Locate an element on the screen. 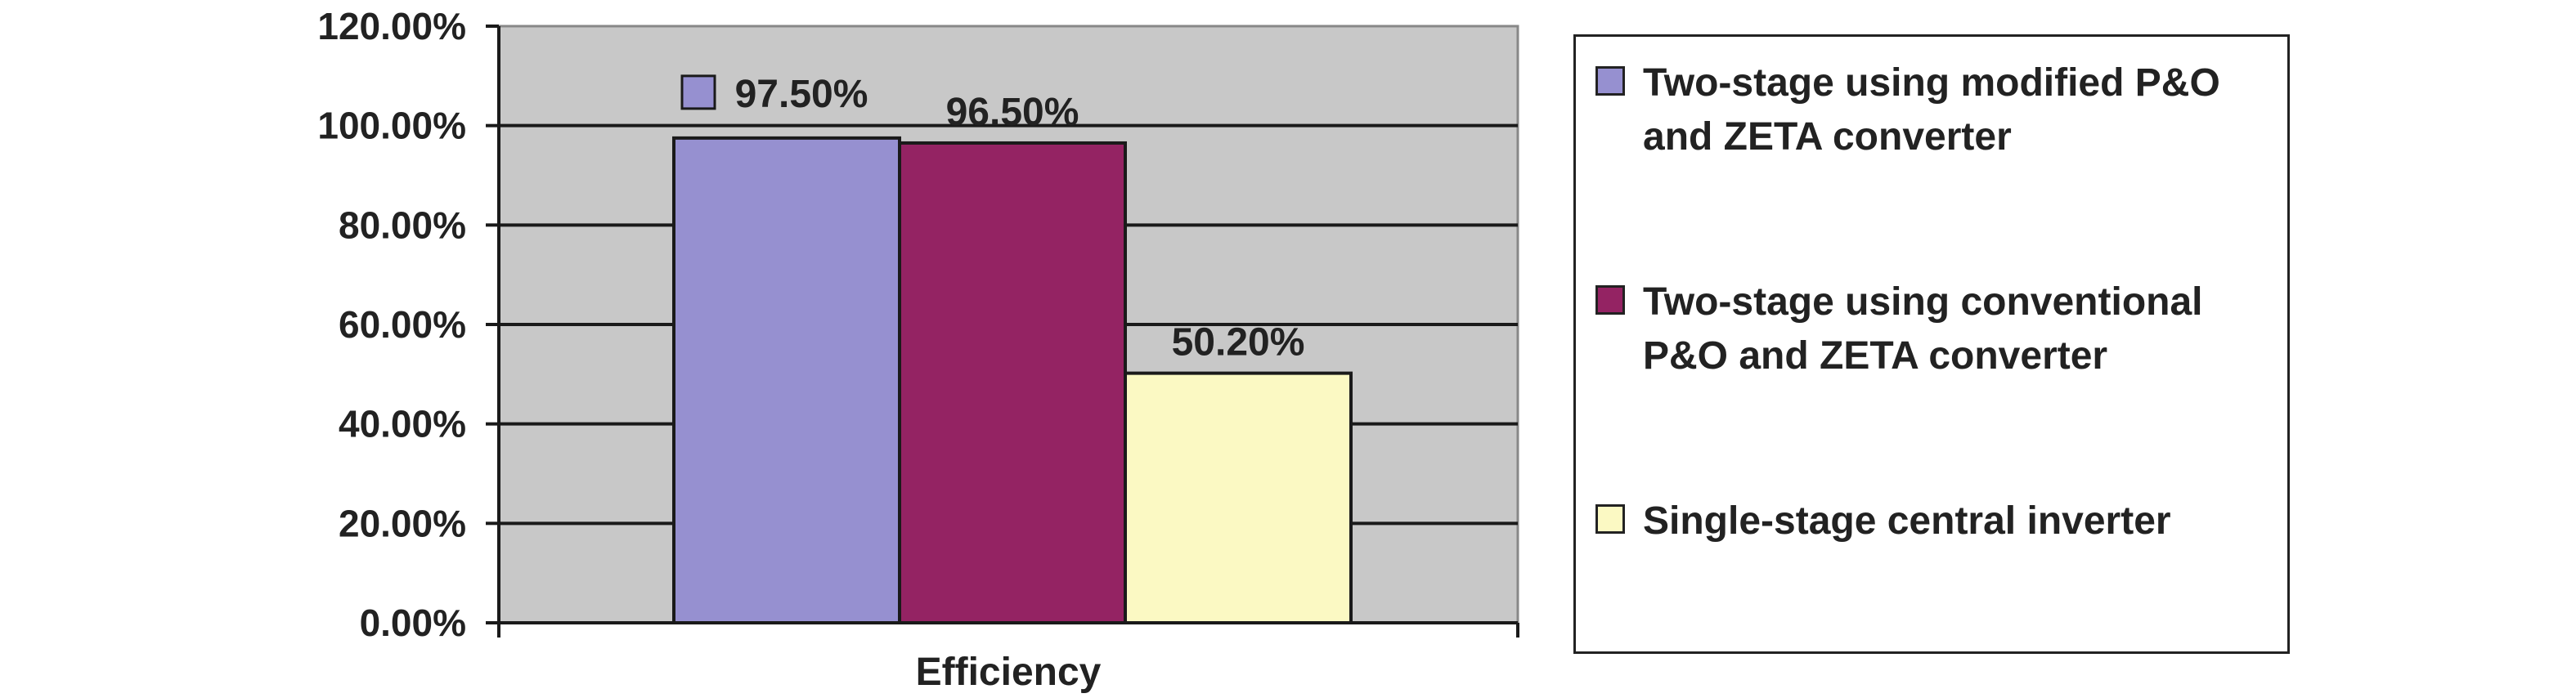  data-label: 96.50% is located at coordinates (1012, 113).